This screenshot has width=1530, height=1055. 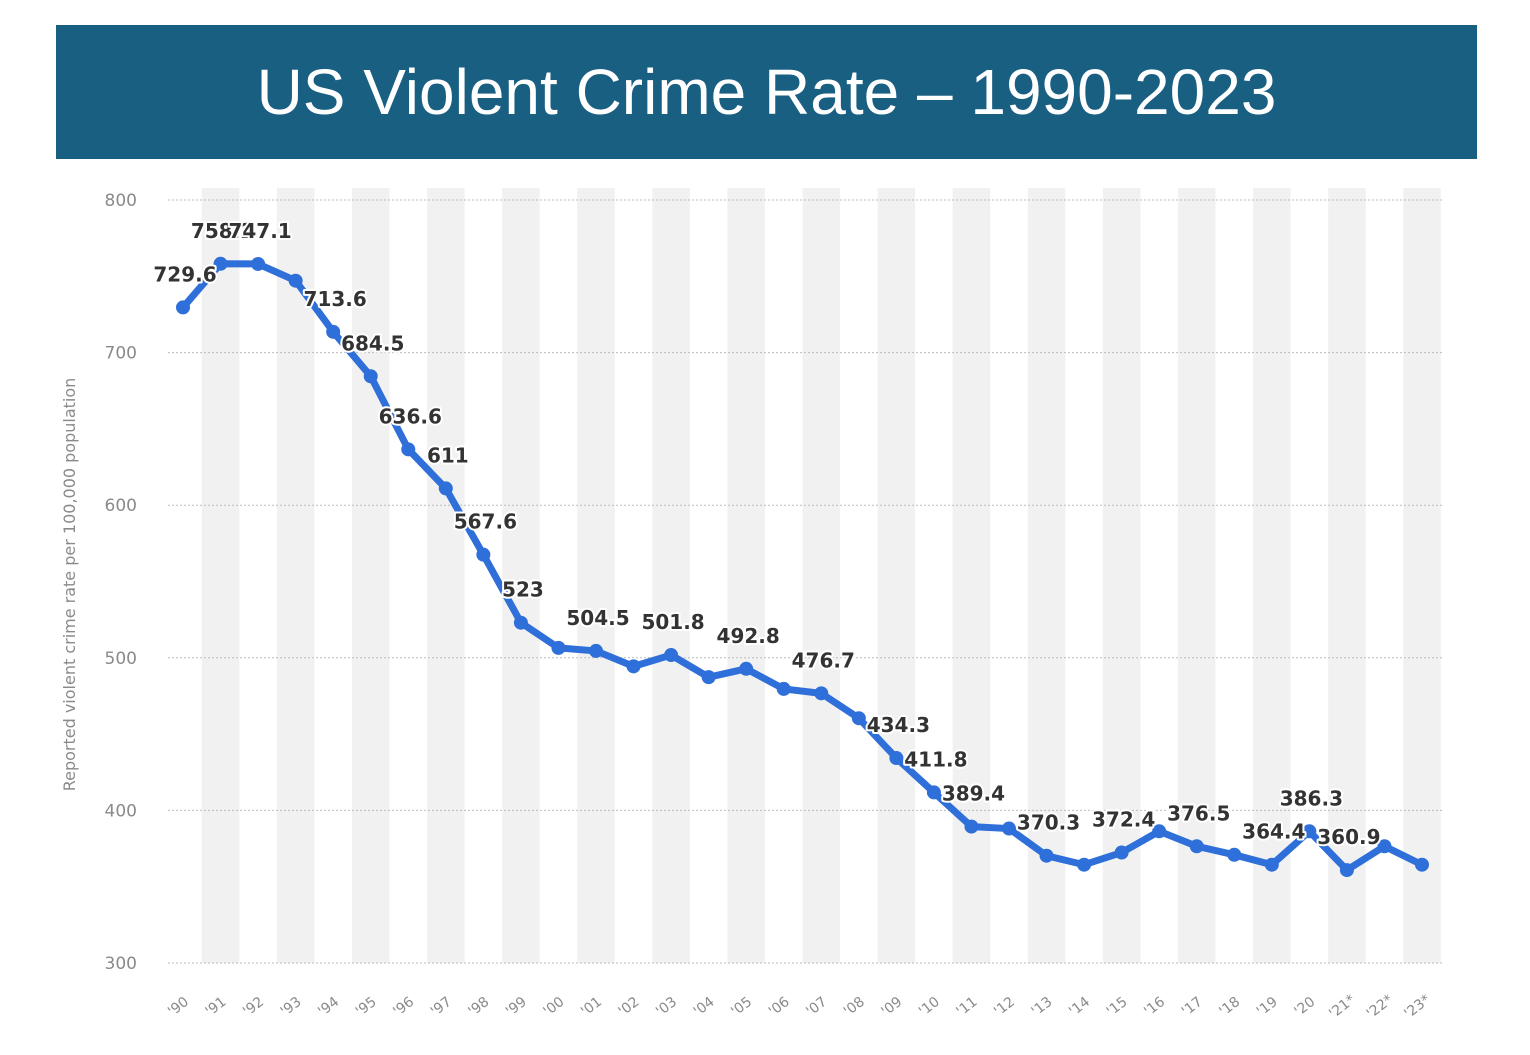 I want to click on y-tick-label: 700, so click(x=121, y=354).